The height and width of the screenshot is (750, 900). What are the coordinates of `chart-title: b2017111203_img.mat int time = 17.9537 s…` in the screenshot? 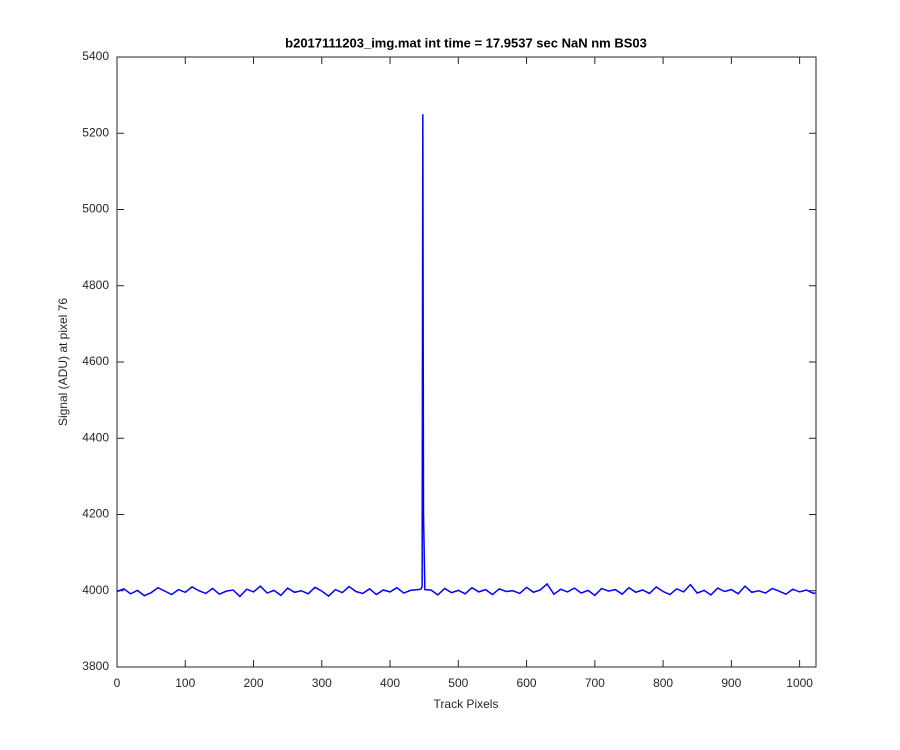 It's located at (466, 42).